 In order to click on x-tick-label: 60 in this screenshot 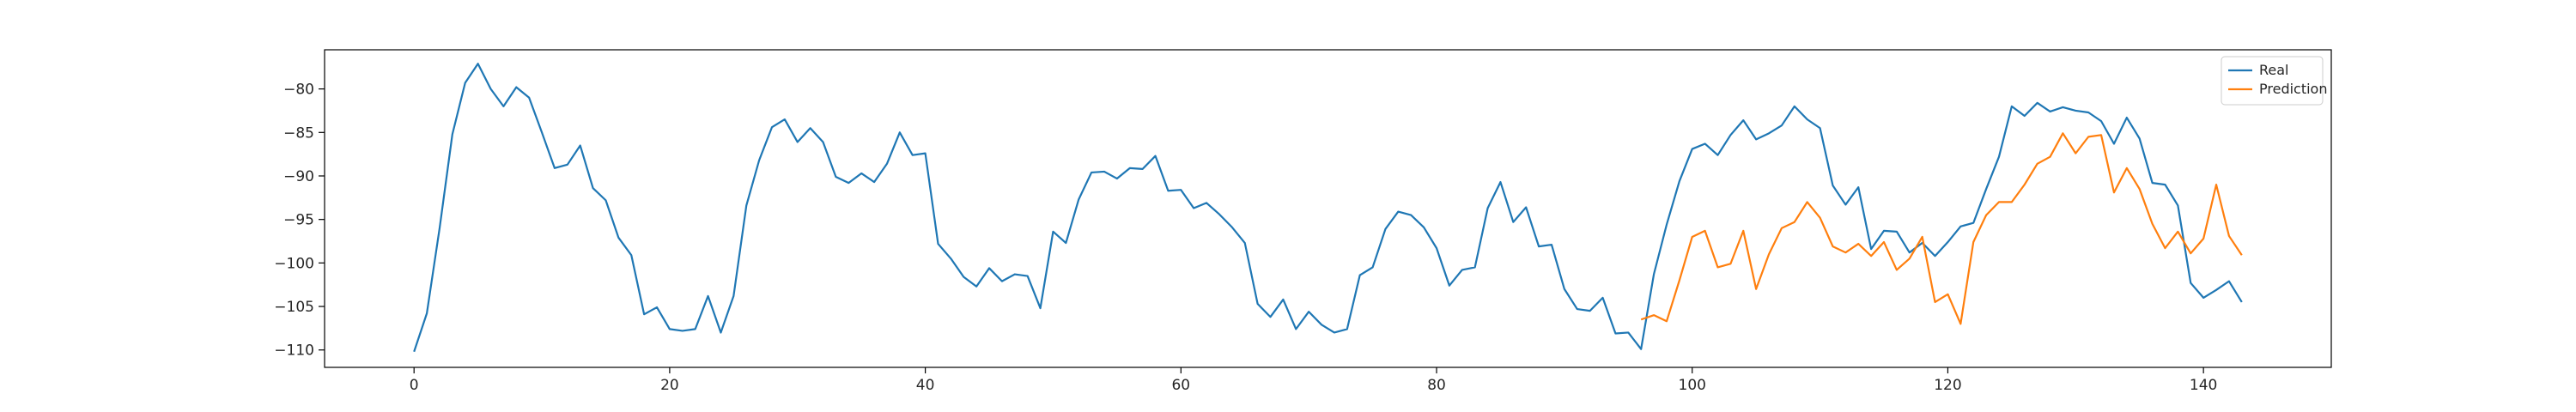, I will do `click(1180, 385)`.